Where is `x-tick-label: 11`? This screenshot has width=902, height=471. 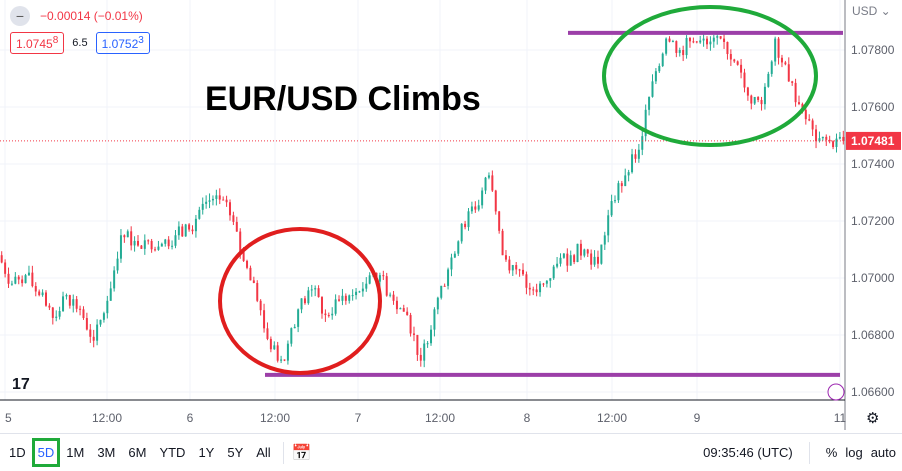
x-tick-label: 11 is located at coordinates (840, 418).